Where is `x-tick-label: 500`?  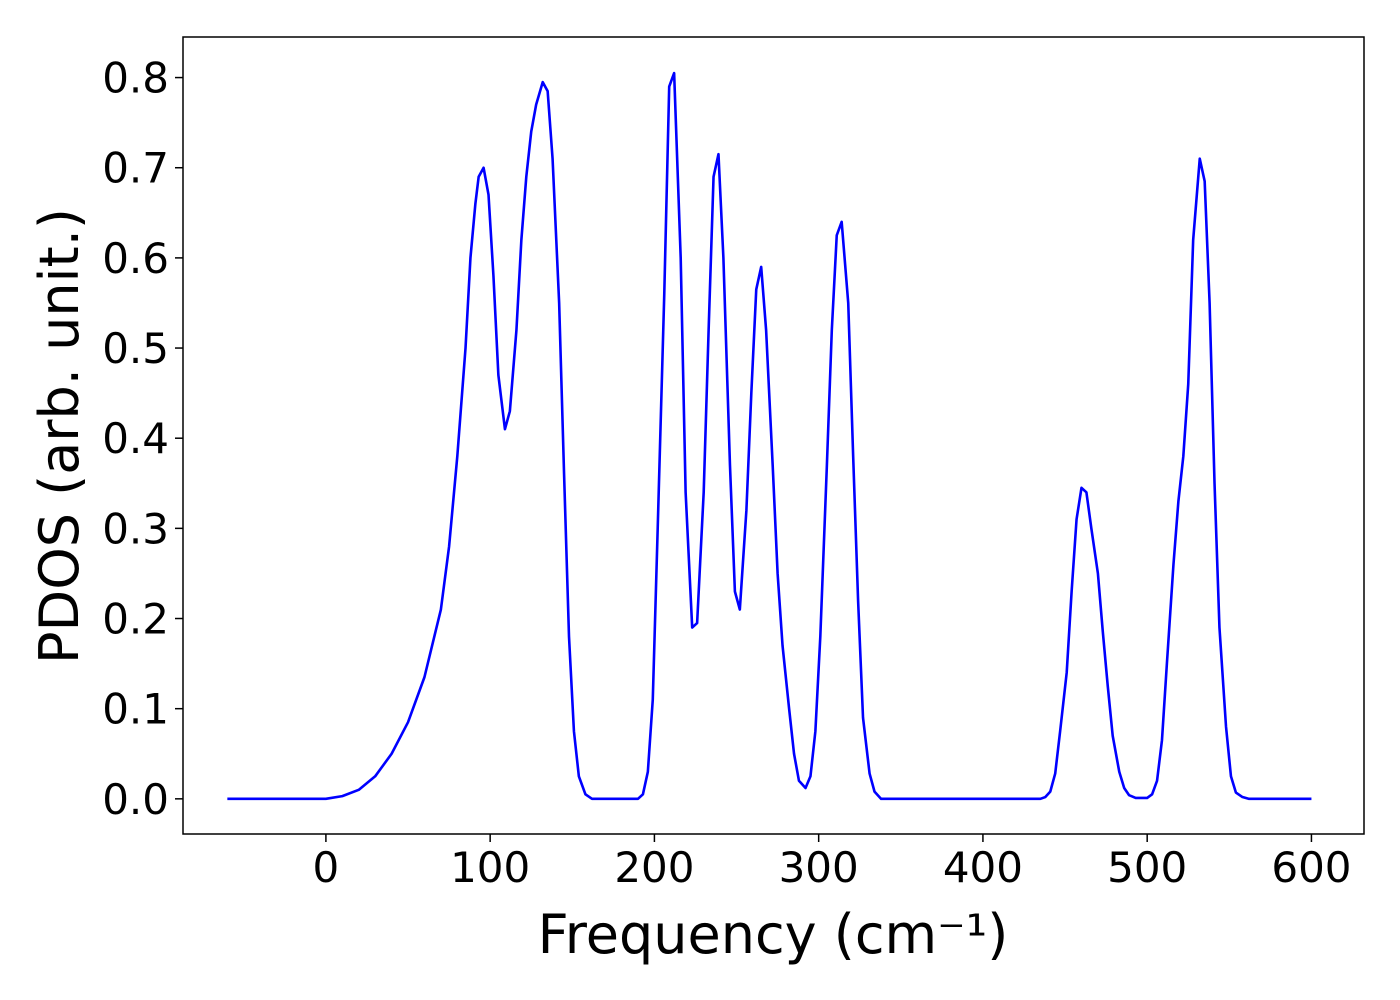
x-tick-label: 500 is located at coordinates (1147, 867).